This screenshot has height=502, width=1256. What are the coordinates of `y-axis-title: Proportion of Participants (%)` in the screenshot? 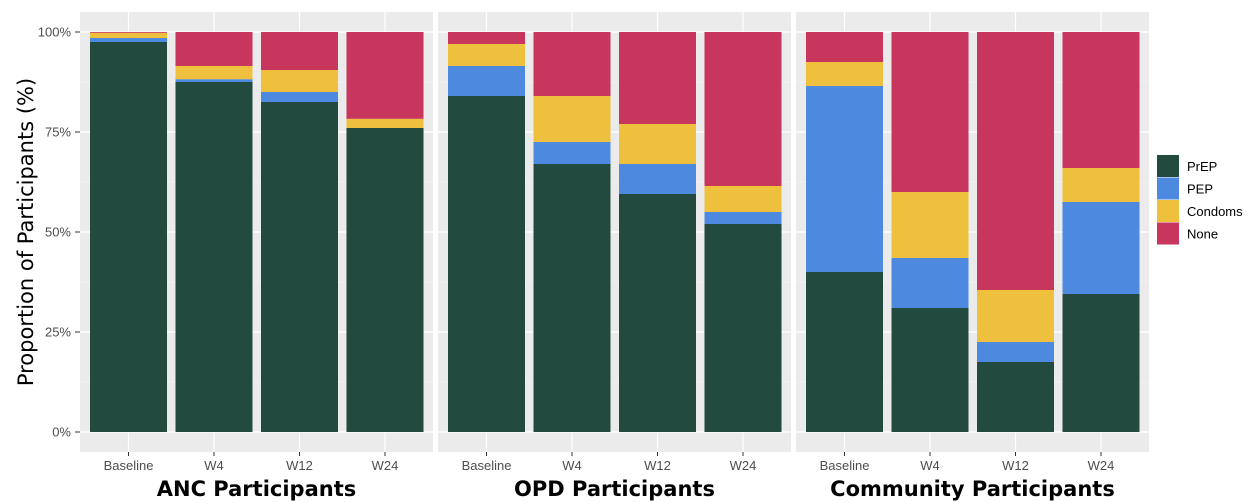 It's located at (26, 232).